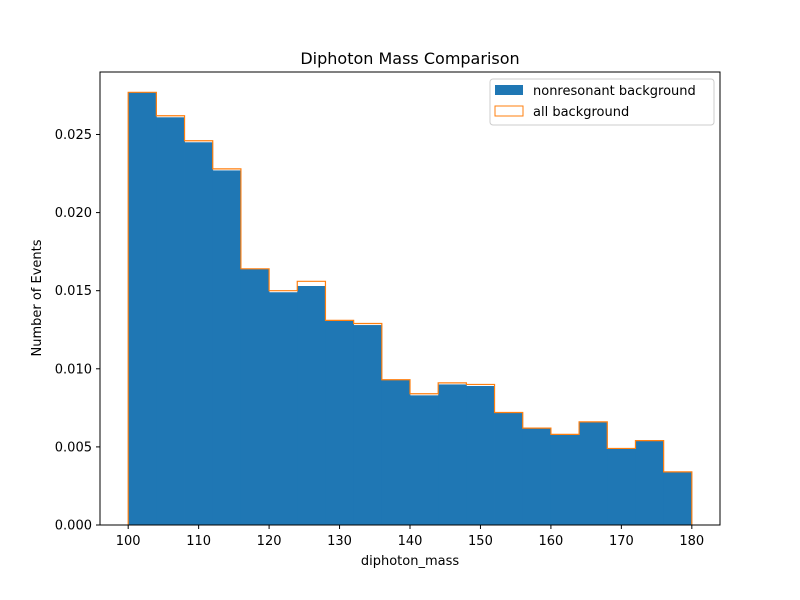  Describe the element at coordinates (73, 447) in the screenshot. I see `y-tick-label: 0.005` at that location.